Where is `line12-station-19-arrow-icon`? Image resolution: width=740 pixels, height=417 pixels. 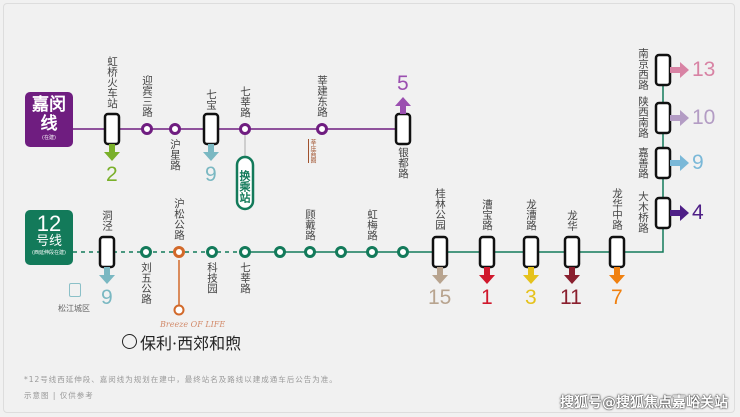
line12-station-19-arrow-icon is located at coordinates (679, 70).